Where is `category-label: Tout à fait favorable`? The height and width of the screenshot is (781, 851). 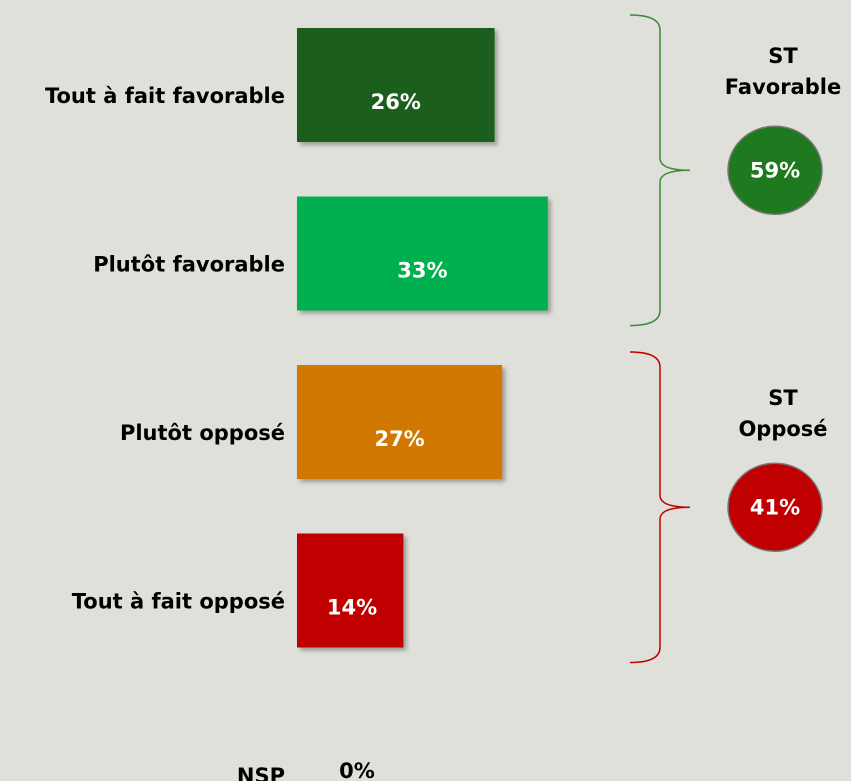
category-label: Tout à fait favorable is located at coordinates (165, 96).